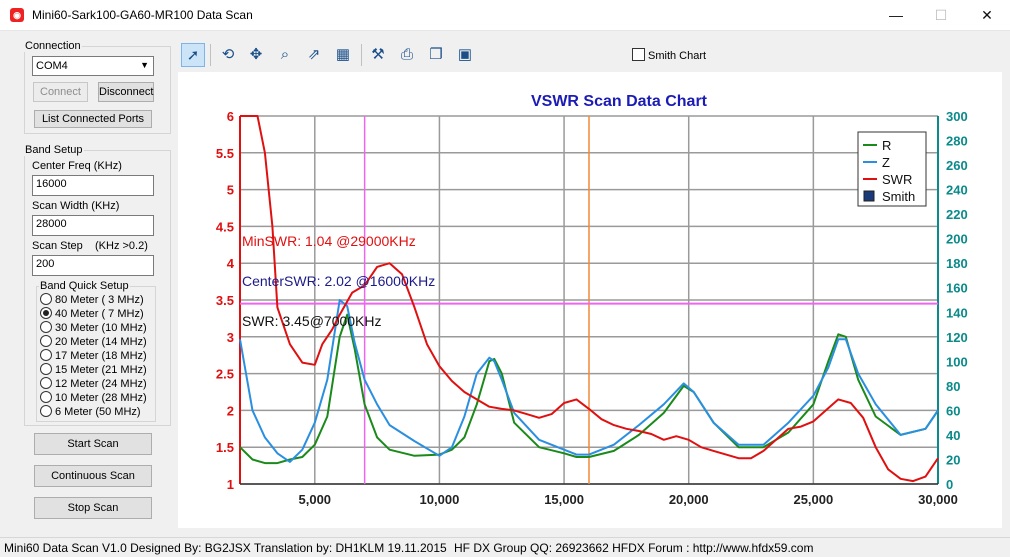  What do you see at coordinates (314, 54) in the screenshot?
I see `export-icon: ⇗` at bounding box center [314, 54].